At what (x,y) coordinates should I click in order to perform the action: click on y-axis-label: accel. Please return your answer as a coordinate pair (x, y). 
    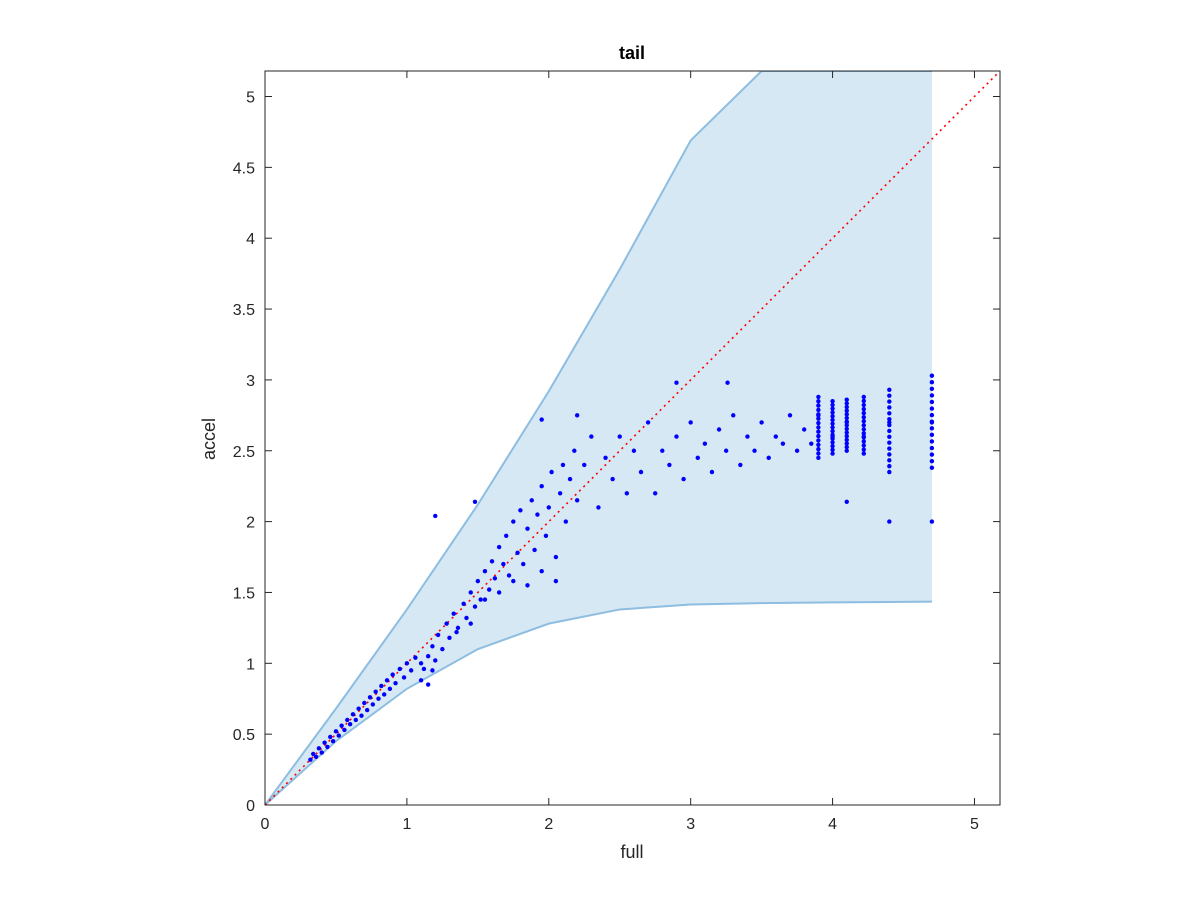
    Looking at the image, I should click on (209, 439).